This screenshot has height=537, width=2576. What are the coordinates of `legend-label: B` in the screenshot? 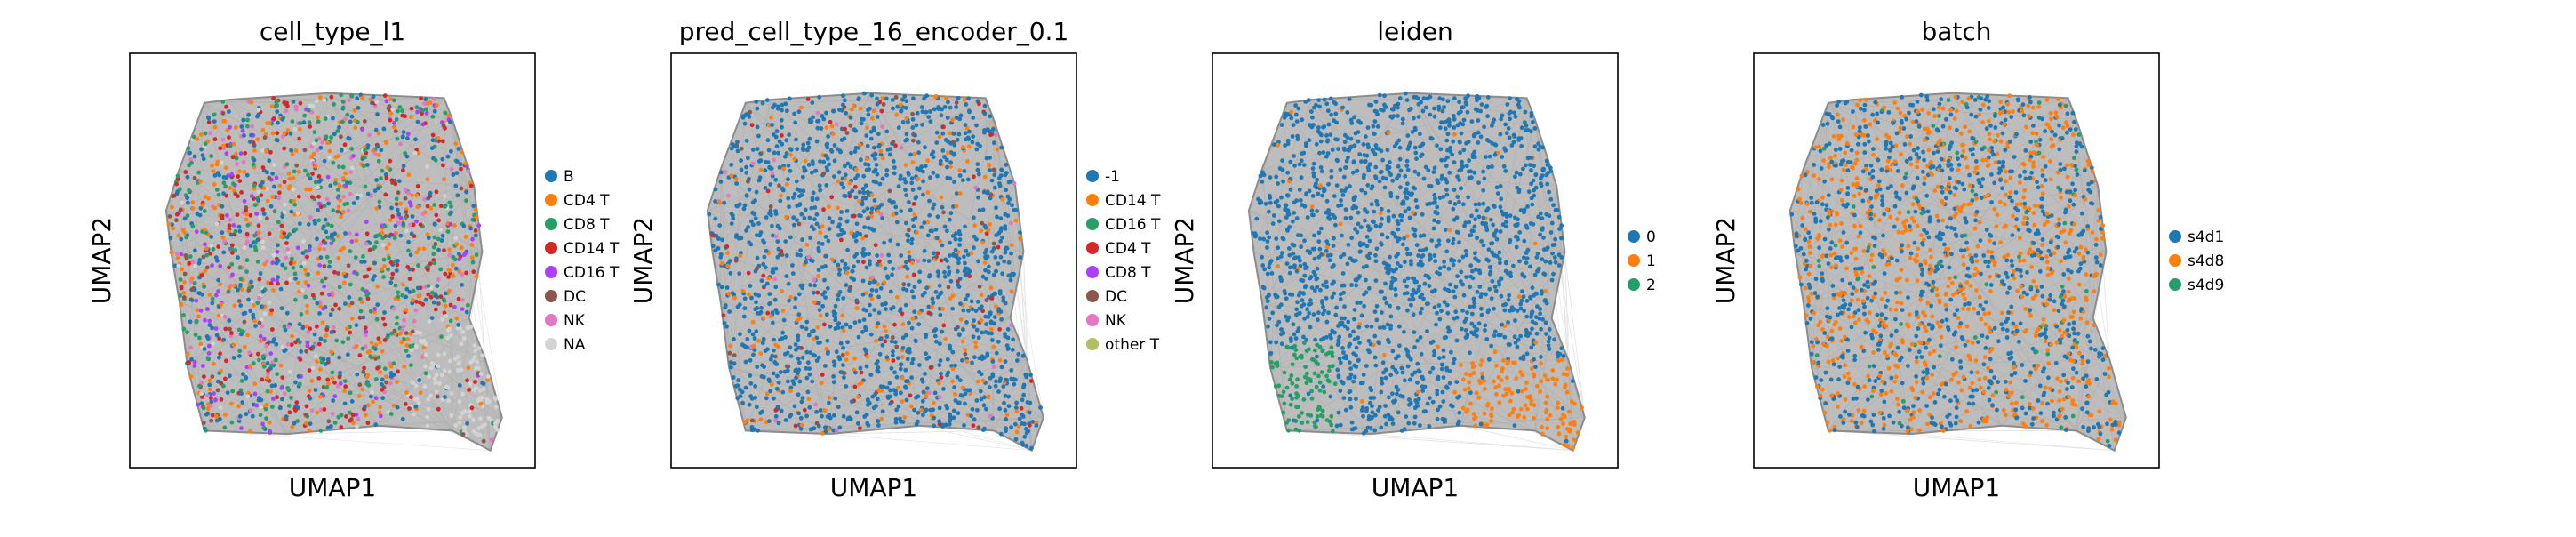 It's located at (569, 177).